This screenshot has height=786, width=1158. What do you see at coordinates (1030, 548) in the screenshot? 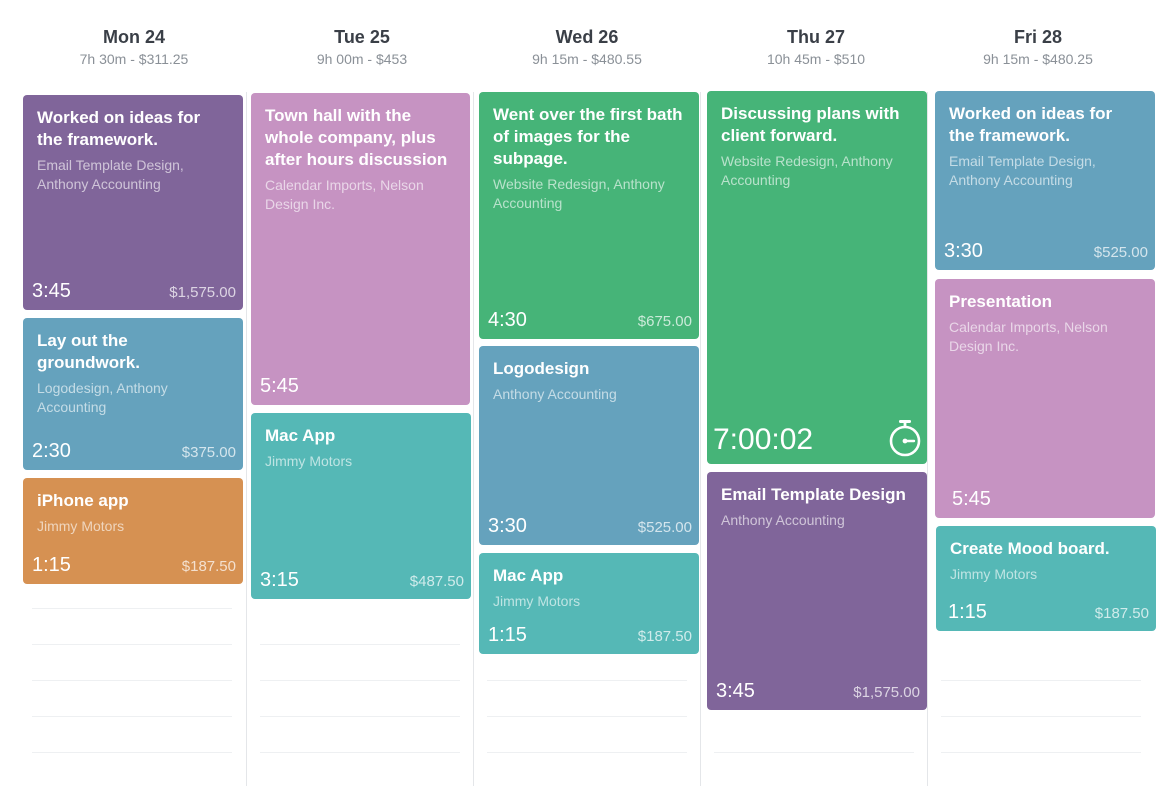
I see `entry-title: Create Mood board.` at bounding box center [1030, 548].